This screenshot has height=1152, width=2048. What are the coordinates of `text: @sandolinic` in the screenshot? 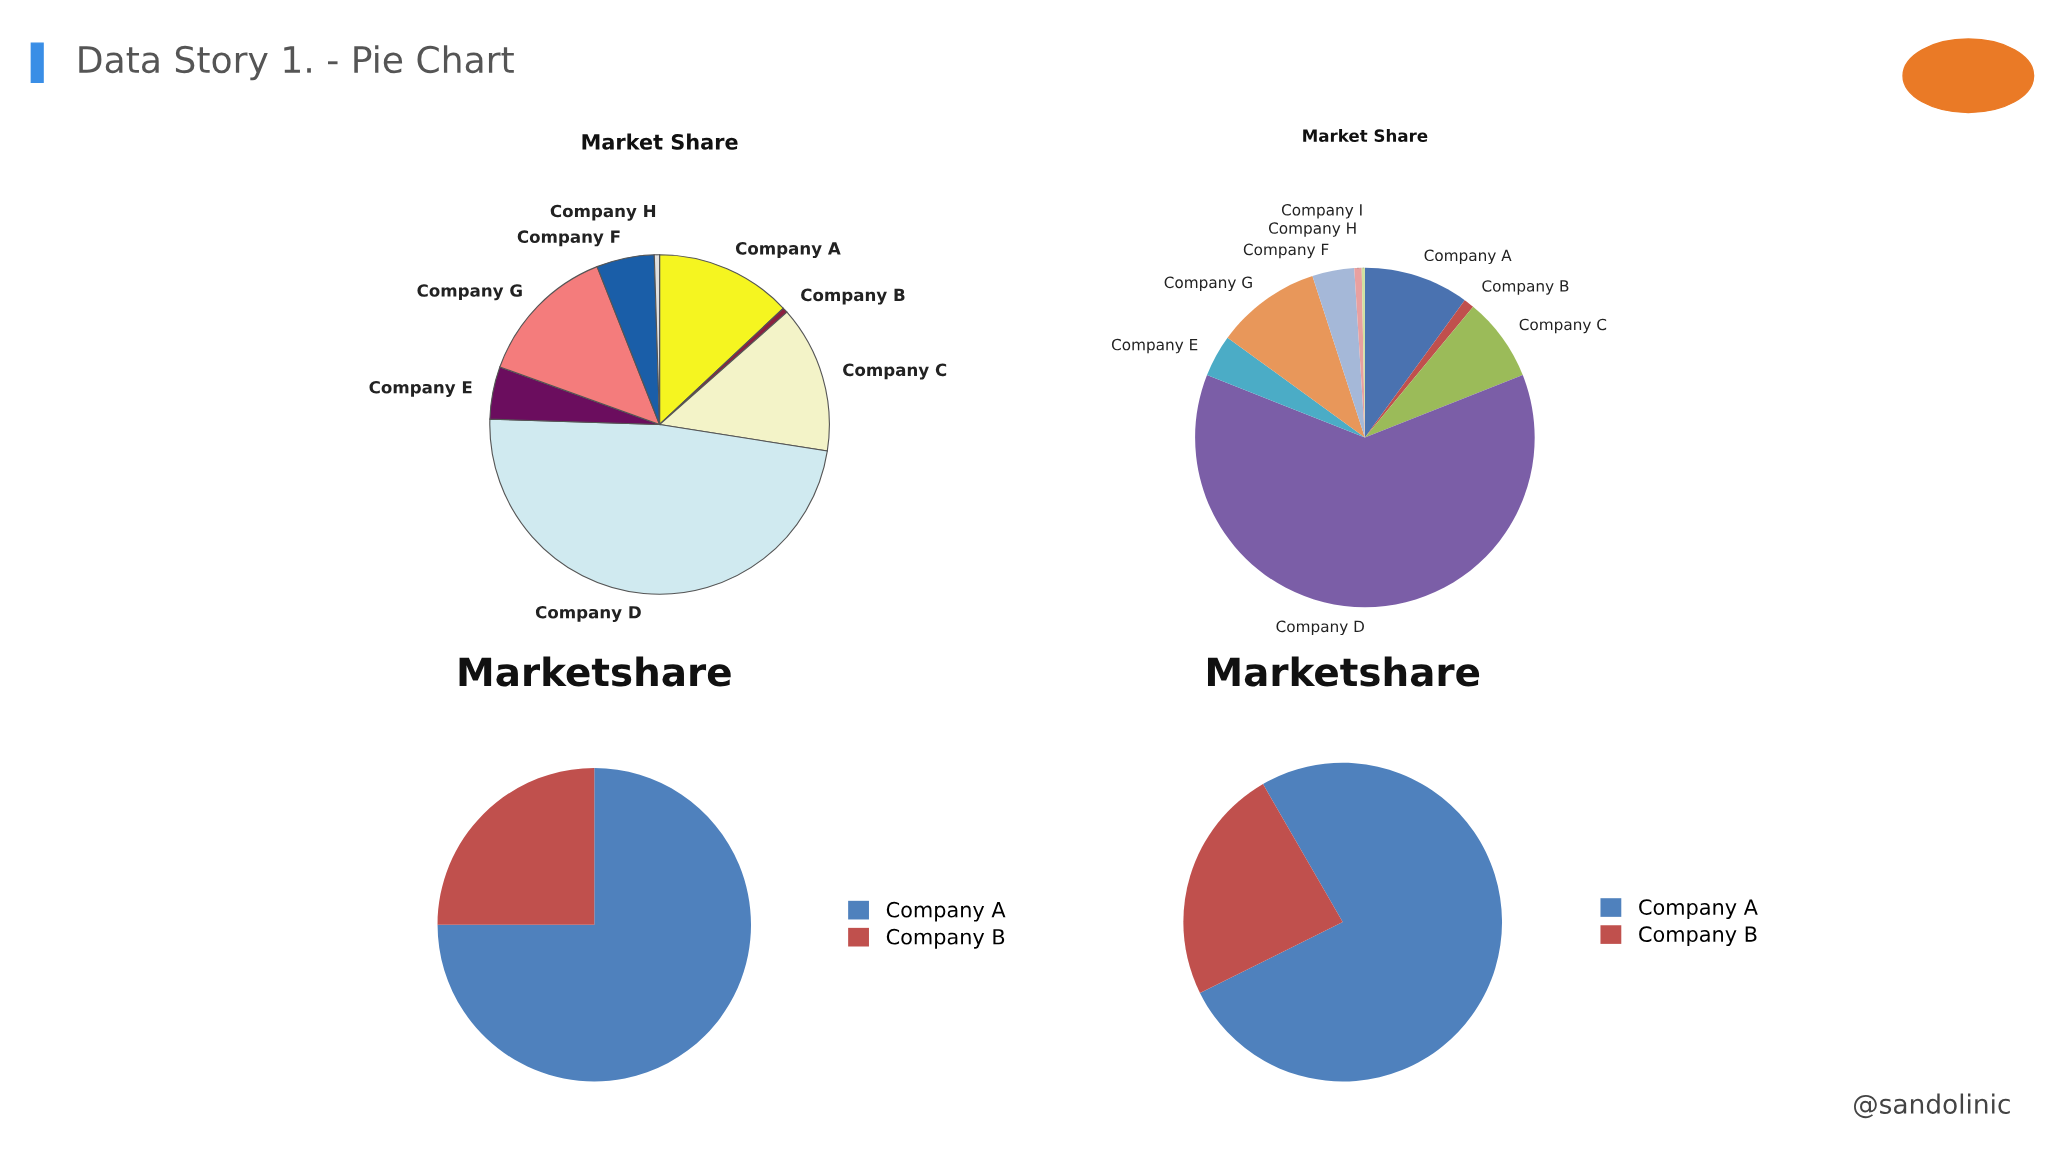 It's located at (1932, 1106).